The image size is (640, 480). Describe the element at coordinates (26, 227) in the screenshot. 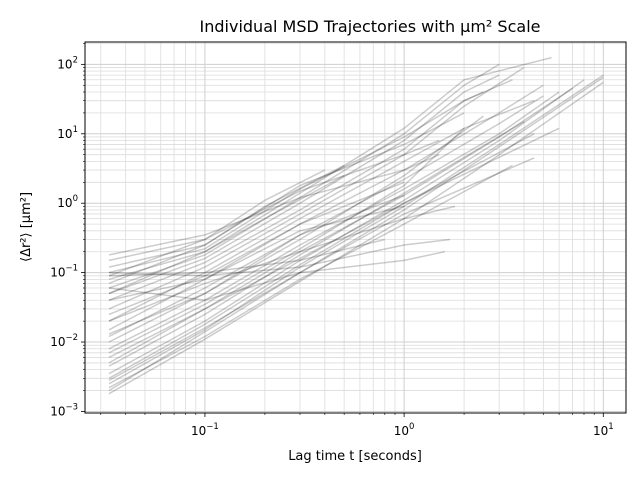

I see `y-axis-label: ⟨Δr²⟩ [μm²]` at that location.